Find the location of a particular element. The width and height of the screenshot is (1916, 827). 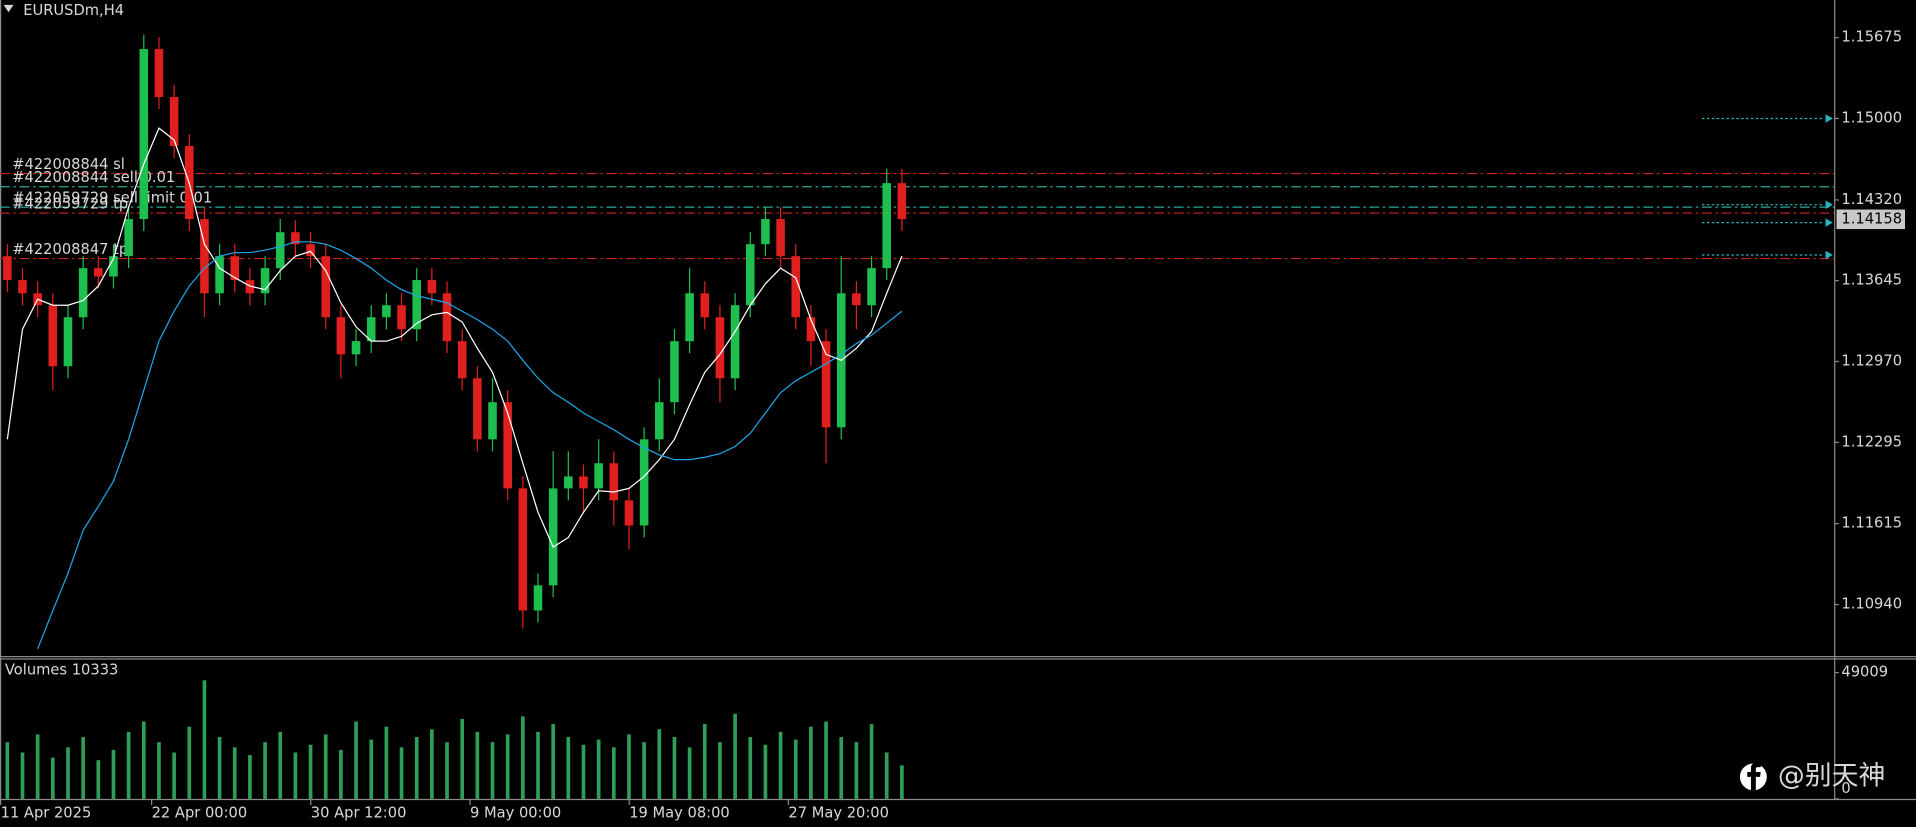

x-tick-label: 9 May 00:00 is located at coordinates (515, 813).